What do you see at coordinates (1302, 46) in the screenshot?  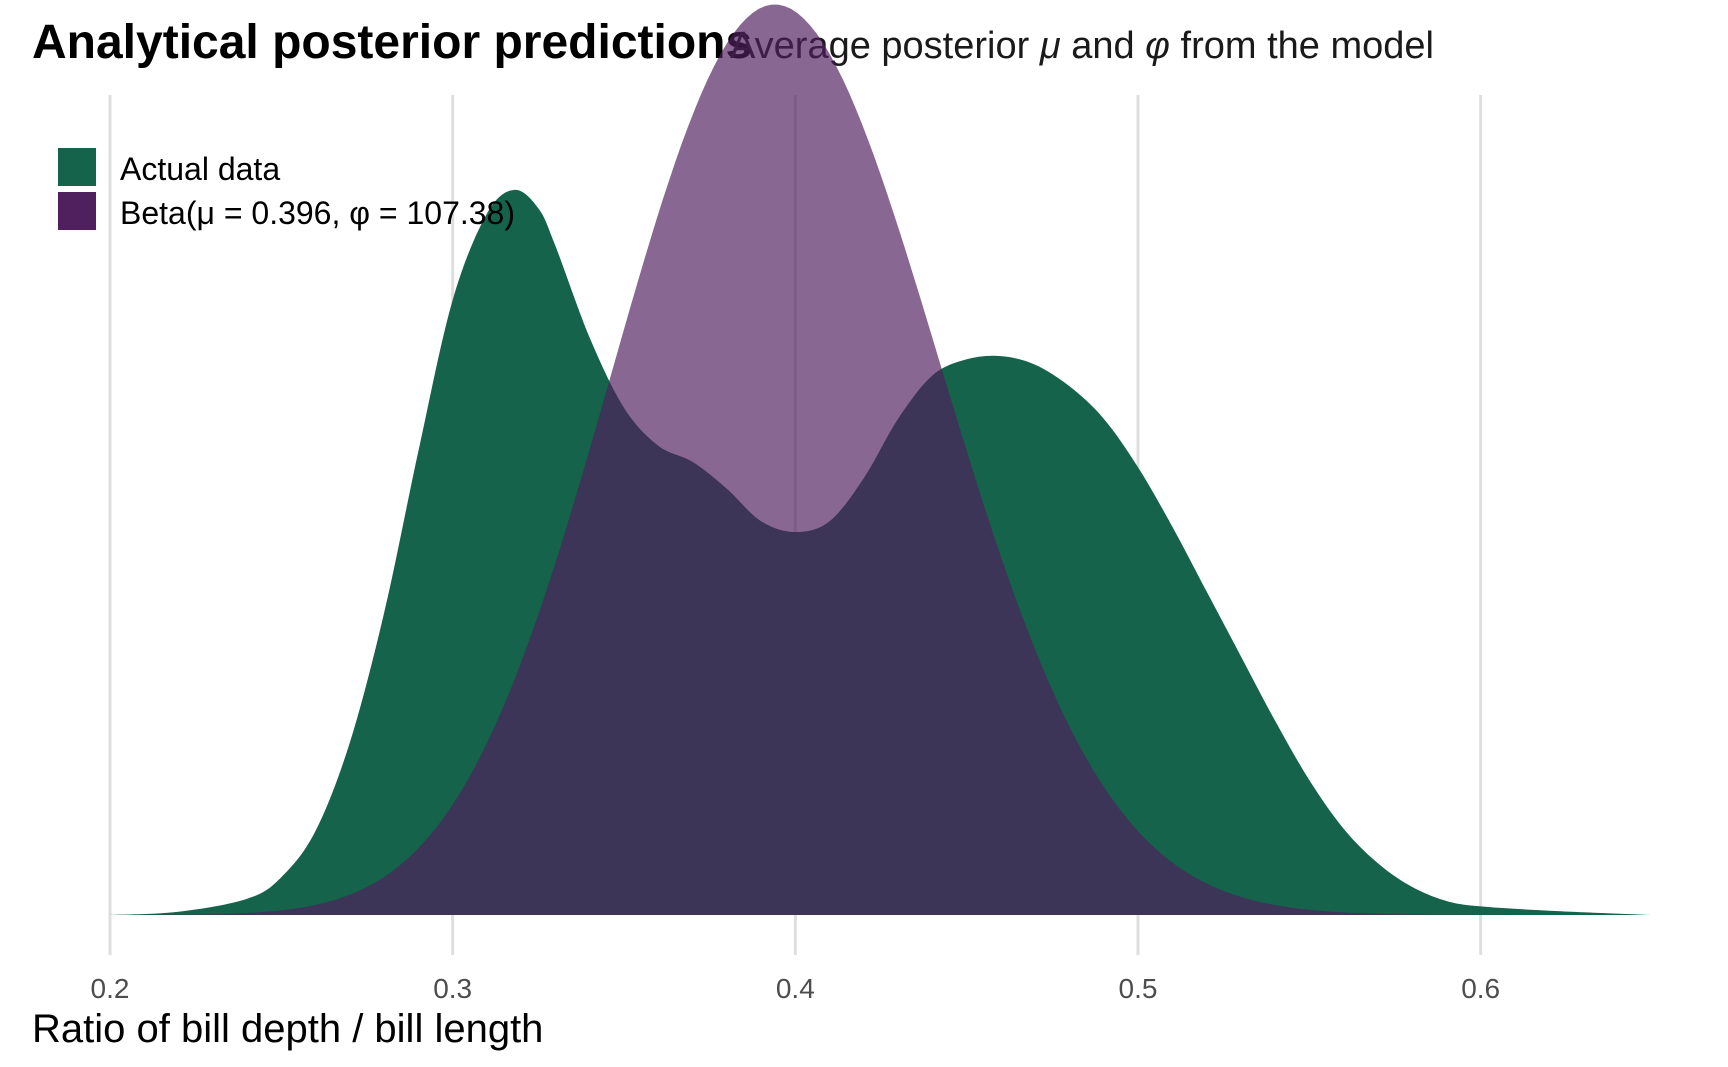 I see `subtitle-part: from the model` at bounding box center [1302, 46].